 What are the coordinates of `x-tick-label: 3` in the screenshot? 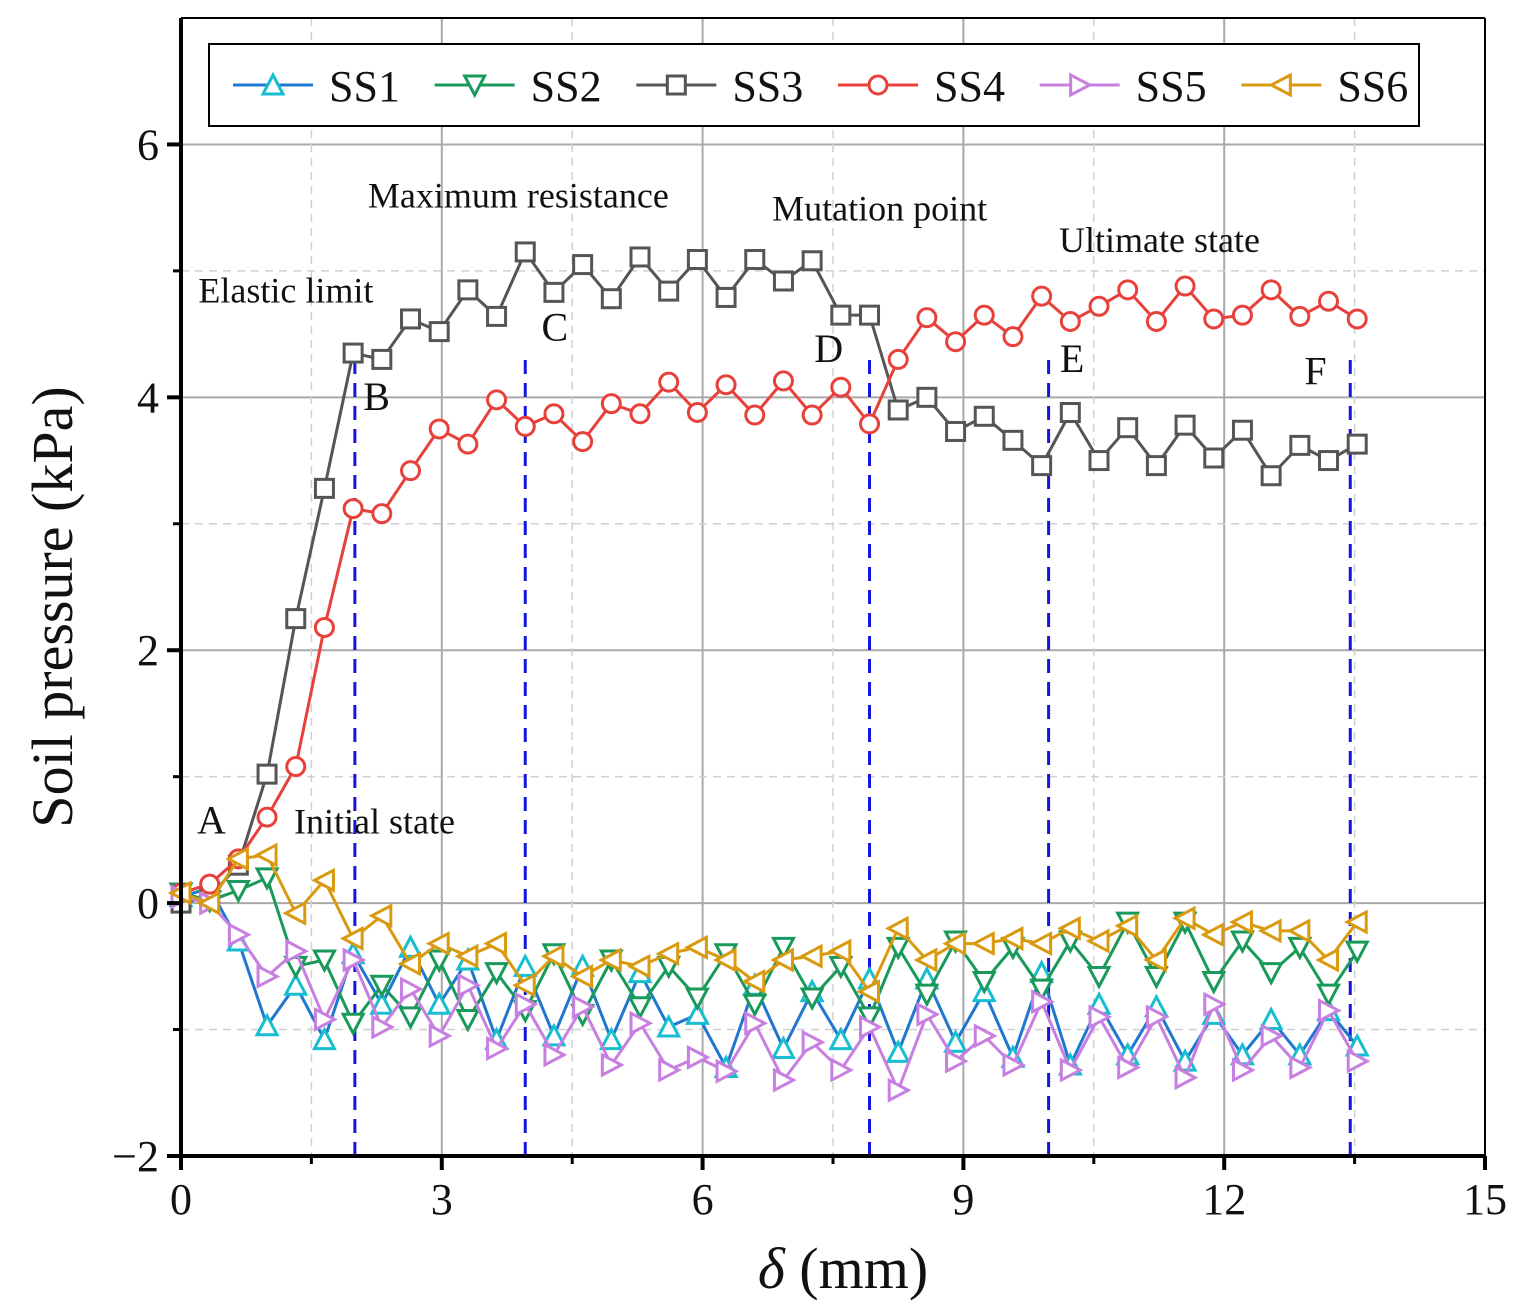 It's located at (442, 1199).